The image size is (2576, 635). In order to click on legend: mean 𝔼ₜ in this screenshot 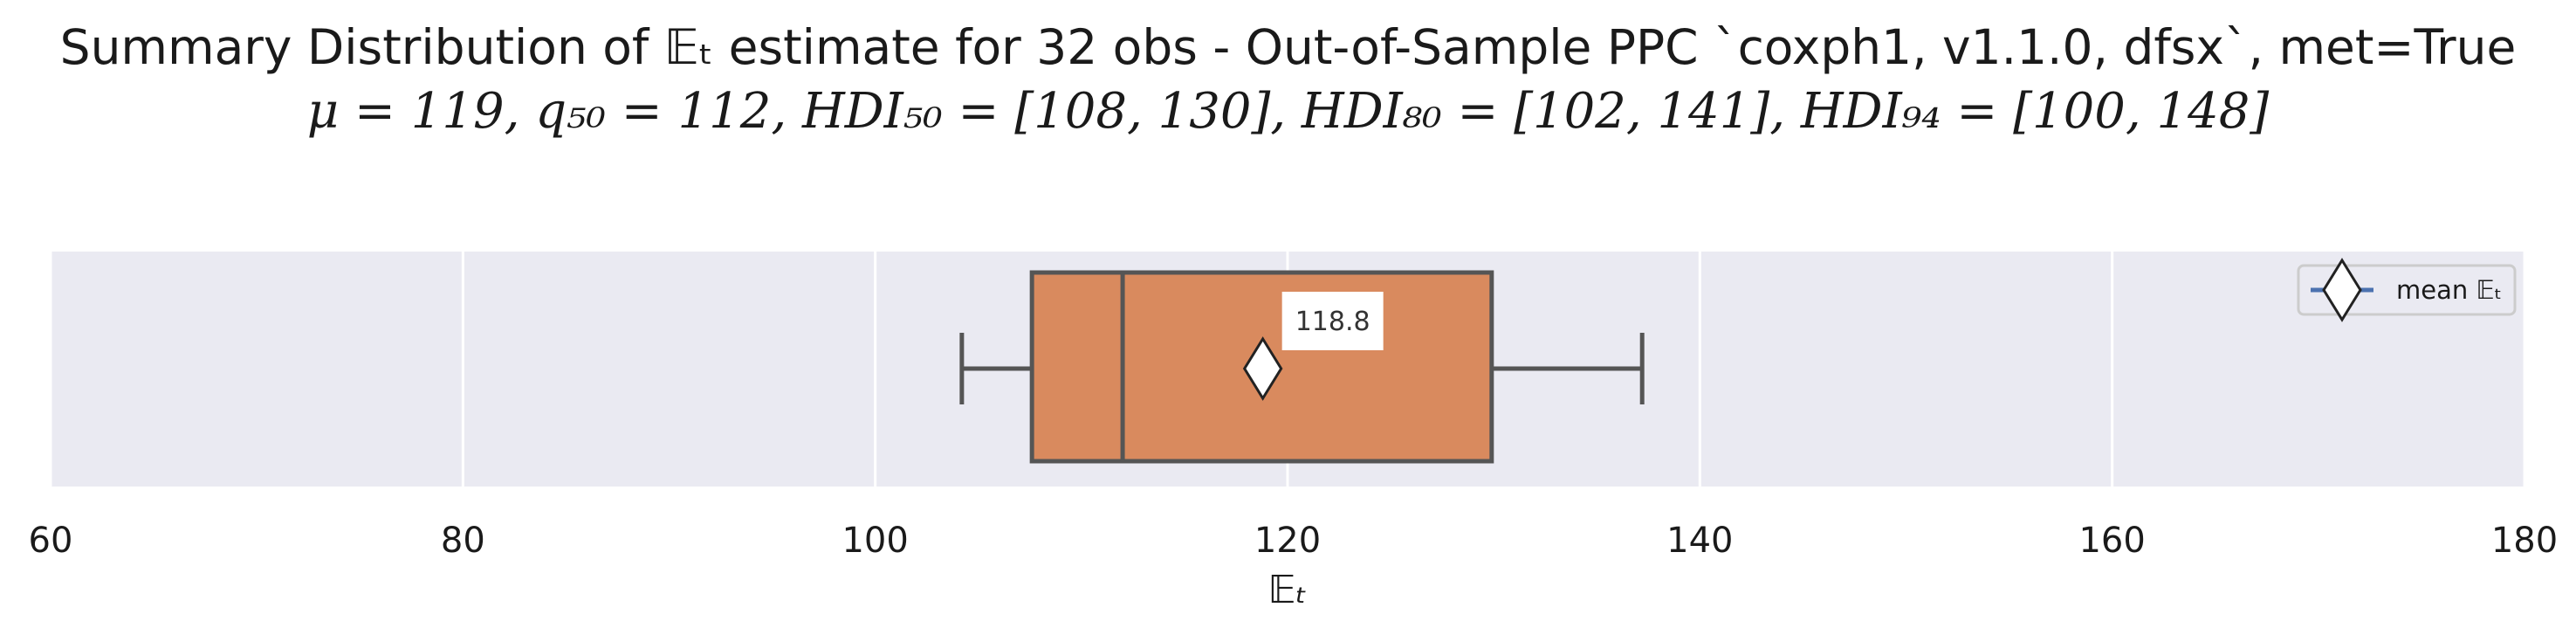, I will do `click(2407, 290)`.